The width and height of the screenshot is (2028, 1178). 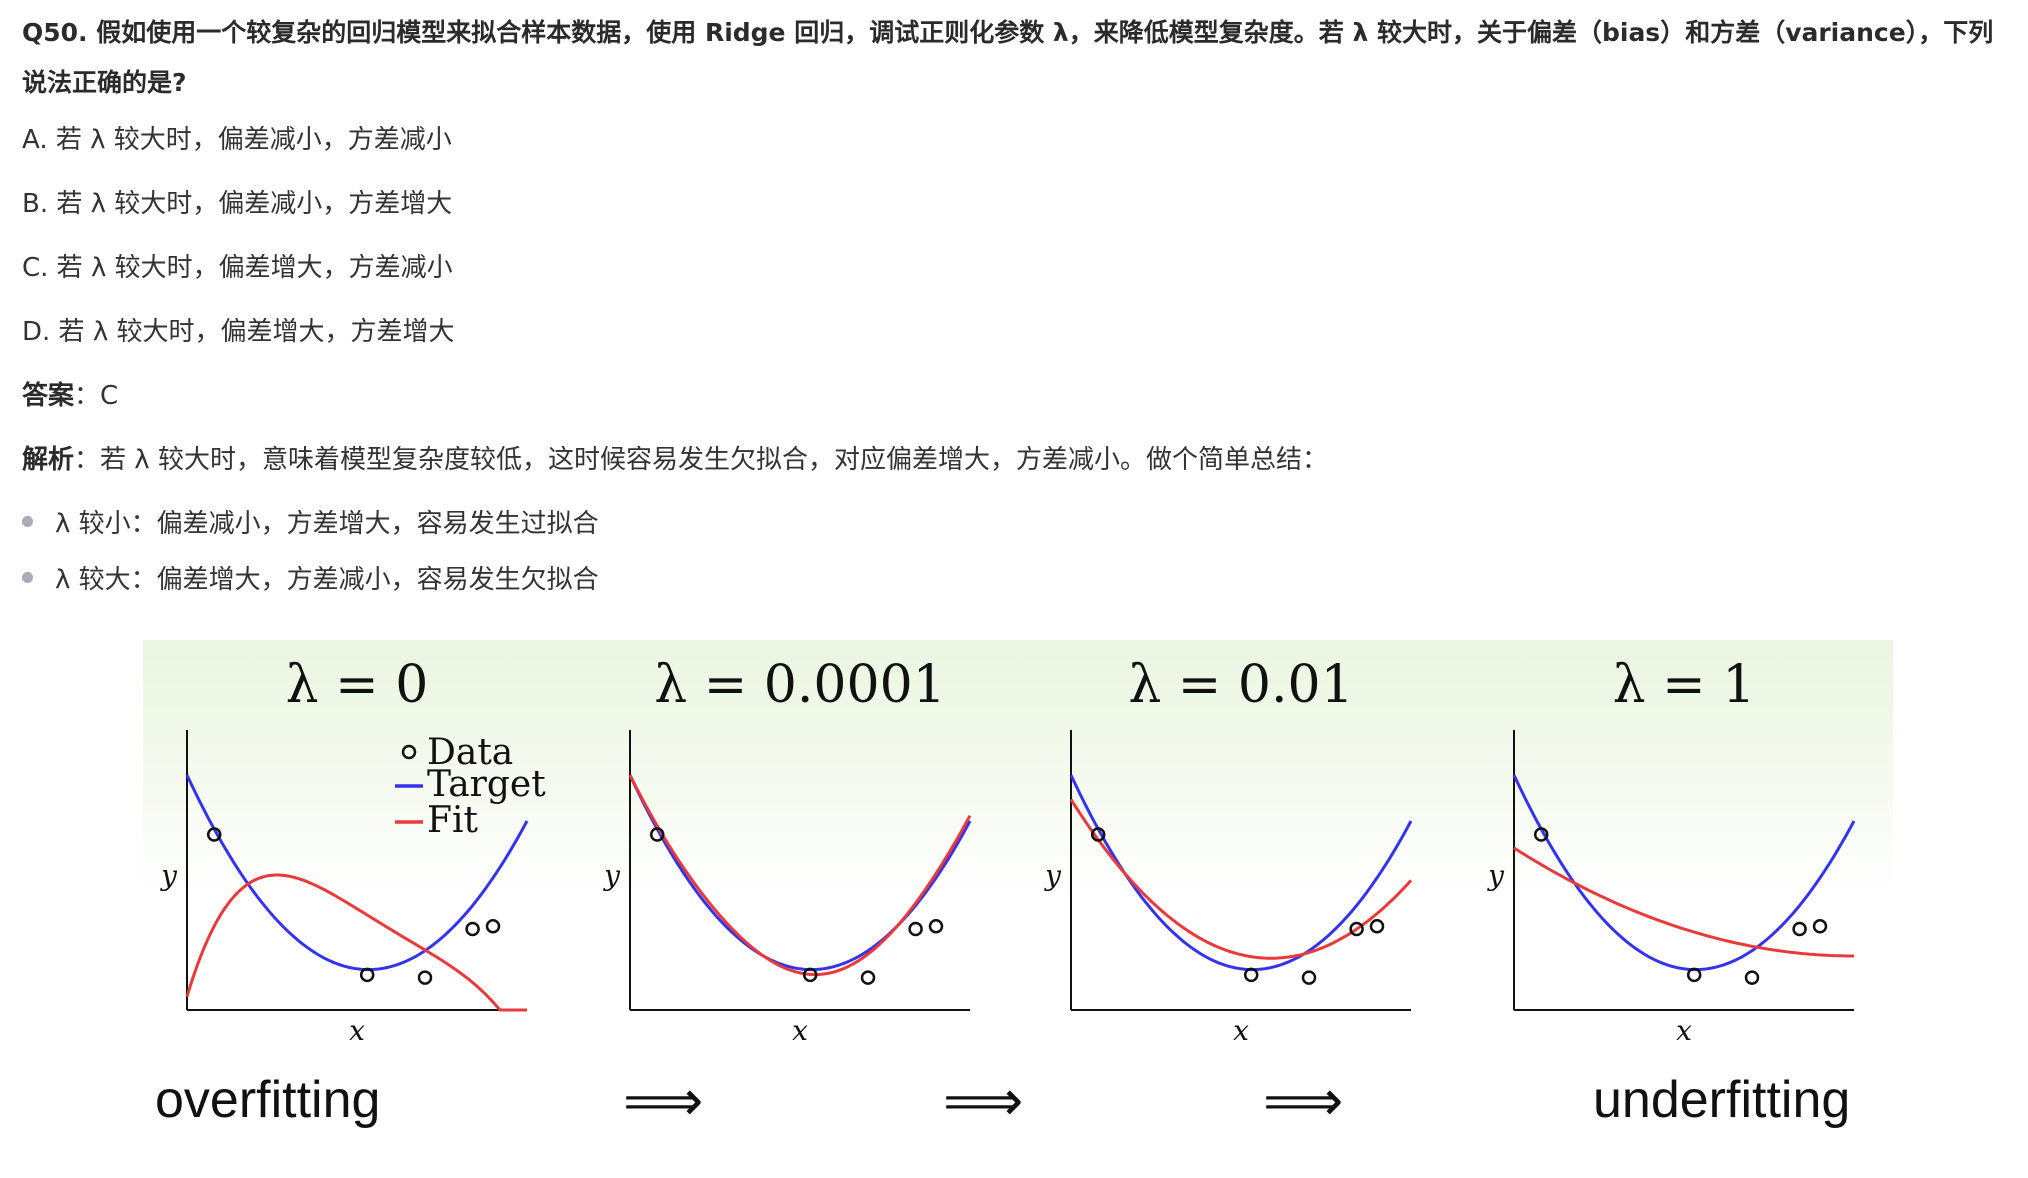 What do you see at coordinates (109, 396) in the screenshot?
I see `answer-value: C` at bounding box center [109, 396].